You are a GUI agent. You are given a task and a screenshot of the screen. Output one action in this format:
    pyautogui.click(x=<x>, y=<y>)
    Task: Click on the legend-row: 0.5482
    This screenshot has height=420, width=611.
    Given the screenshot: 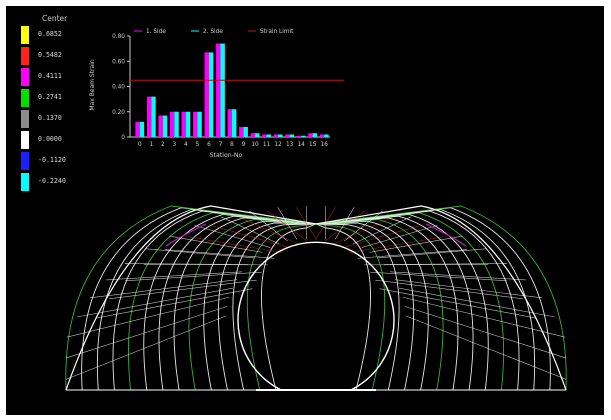 What is the action you would take?
    pyautogui.click(x=51, y=57)
    